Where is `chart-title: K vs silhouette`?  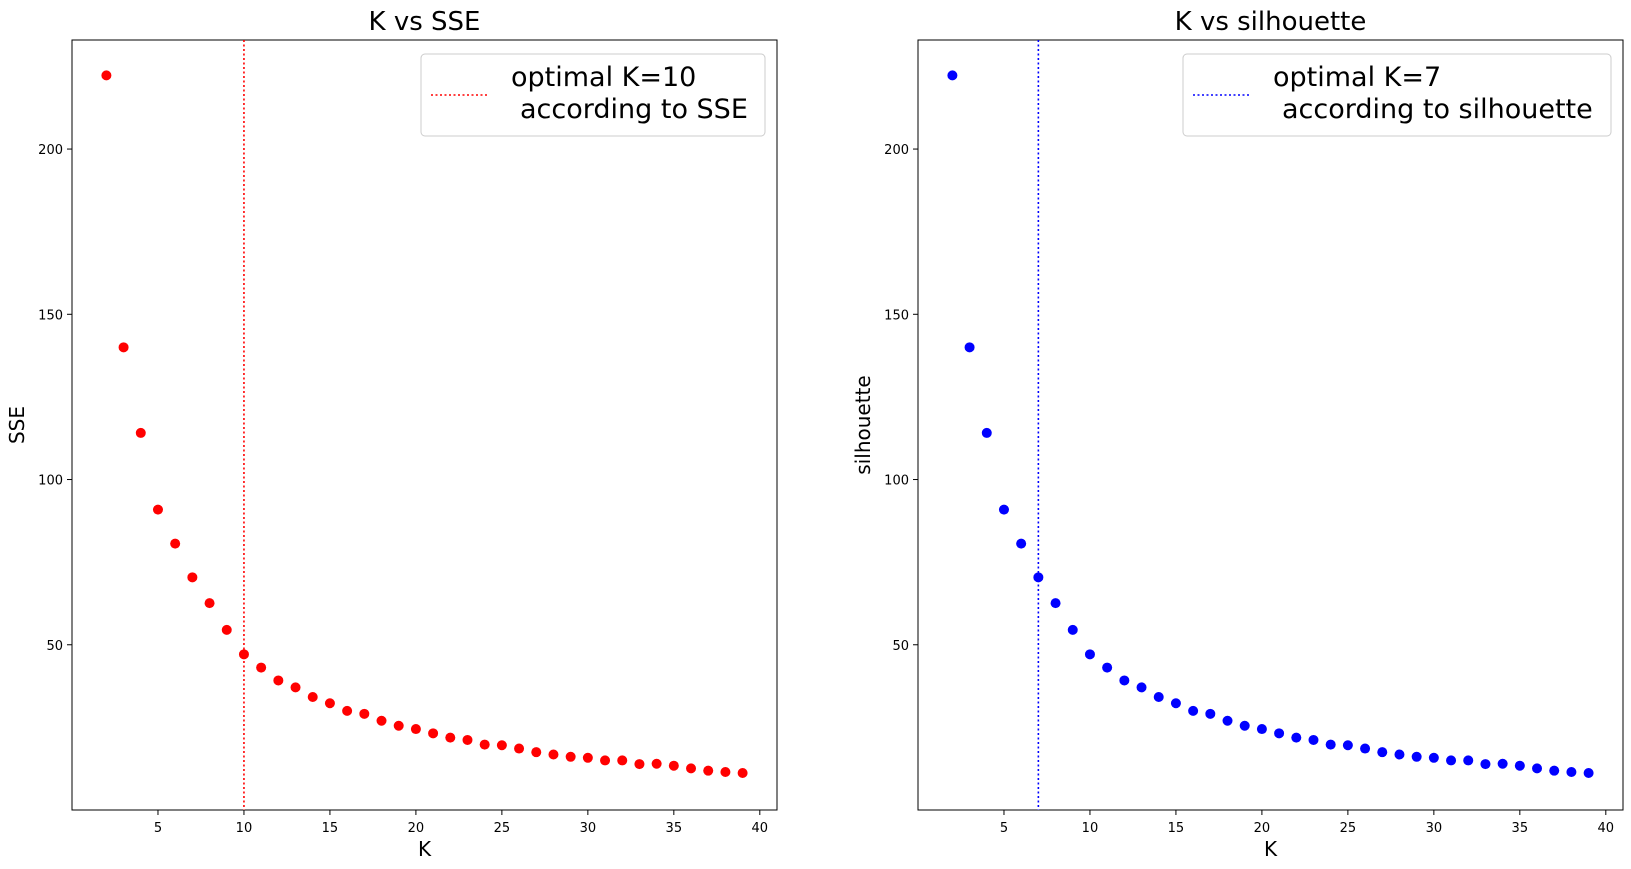 chart-title: K vs silhouette is located at coordinates (1271, 22).